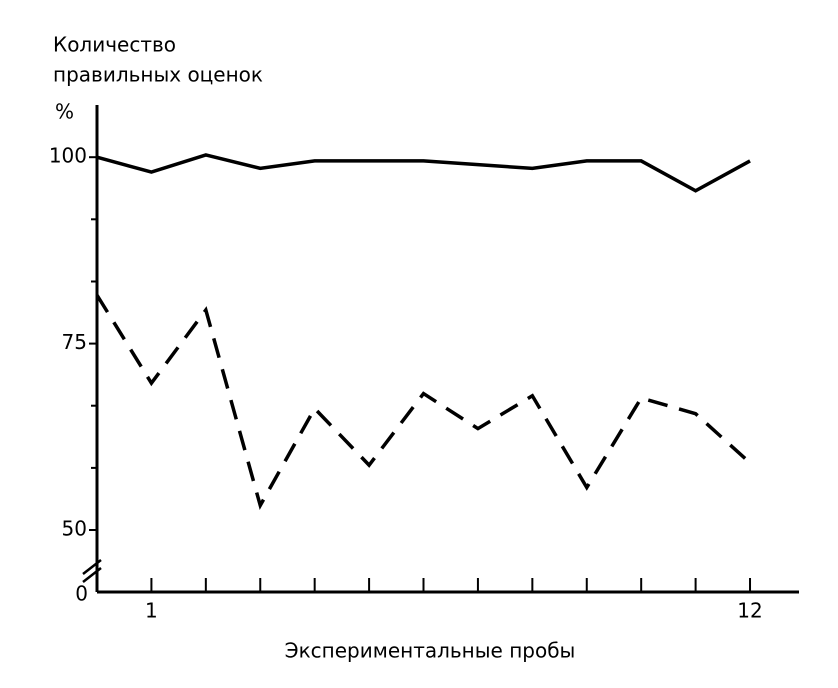 This screenshot has width=838, height=688. I want to click on y-tick-label: 100, so click(68, 156).